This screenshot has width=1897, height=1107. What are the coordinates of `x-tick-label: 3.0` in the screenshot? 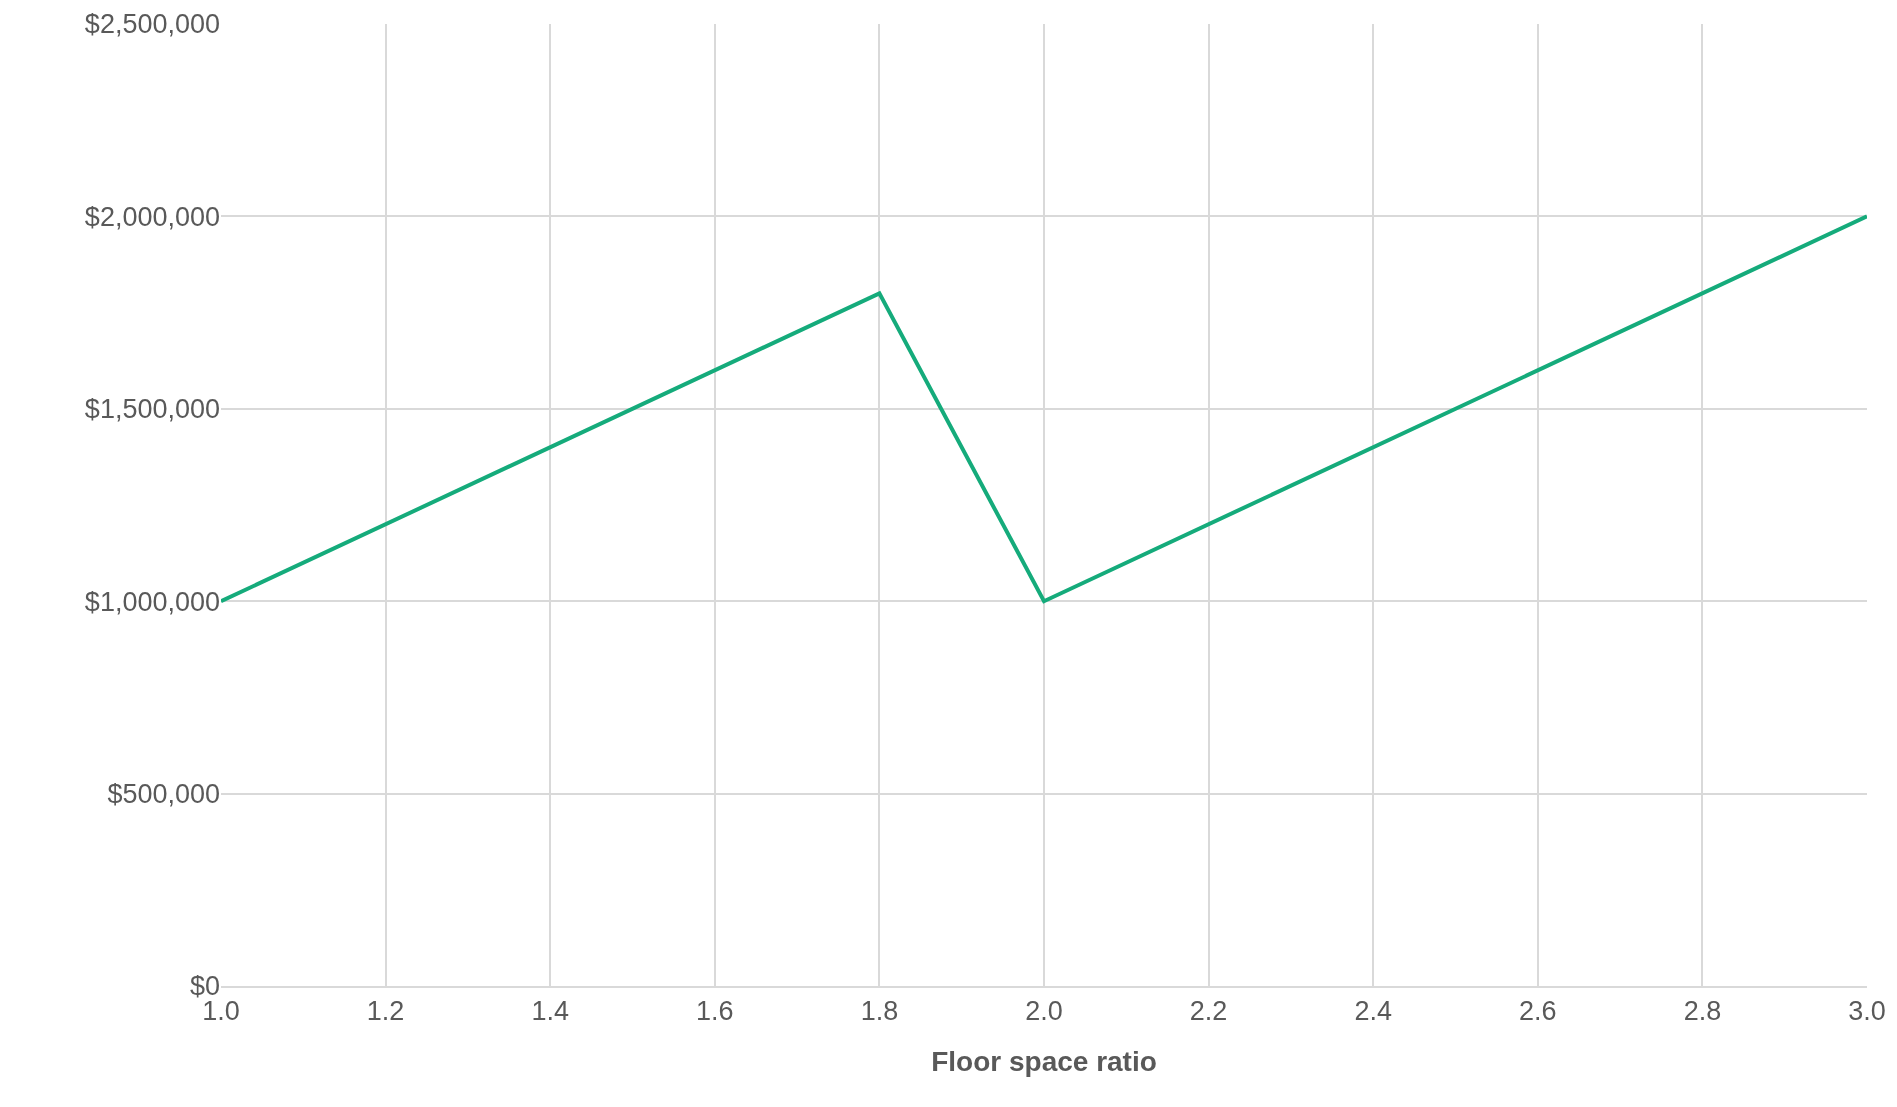 It's located at (1867, 1011).